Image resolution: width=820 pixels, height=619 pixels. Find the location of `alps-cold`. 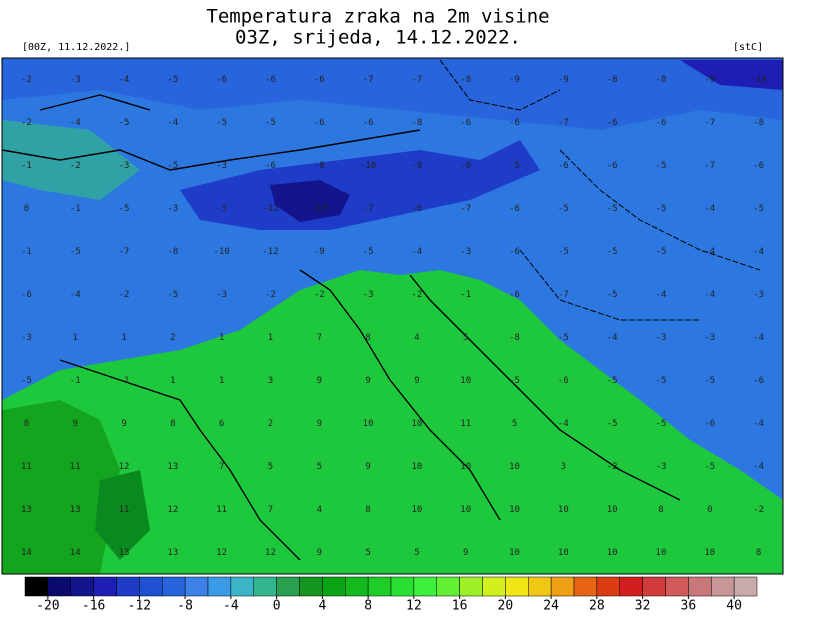

alps-cold is located at coordinates (360, 185).